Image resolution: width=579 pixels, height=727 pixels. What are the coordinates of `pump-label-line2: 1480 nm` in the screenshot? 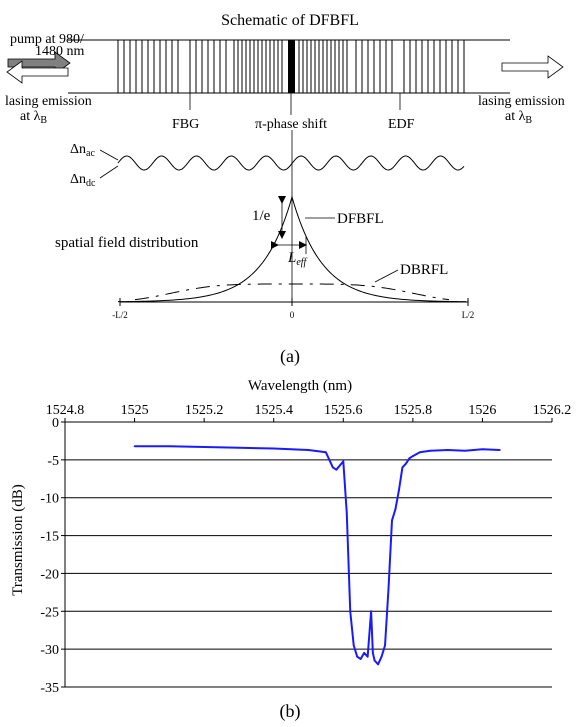 It's located at (60, 51).